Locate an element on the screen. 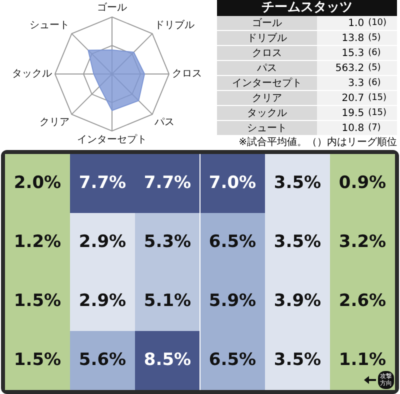 Image resolution: width=400 pixels, height=394 pixels. category-label: パス is located at coordinates (267, 68).